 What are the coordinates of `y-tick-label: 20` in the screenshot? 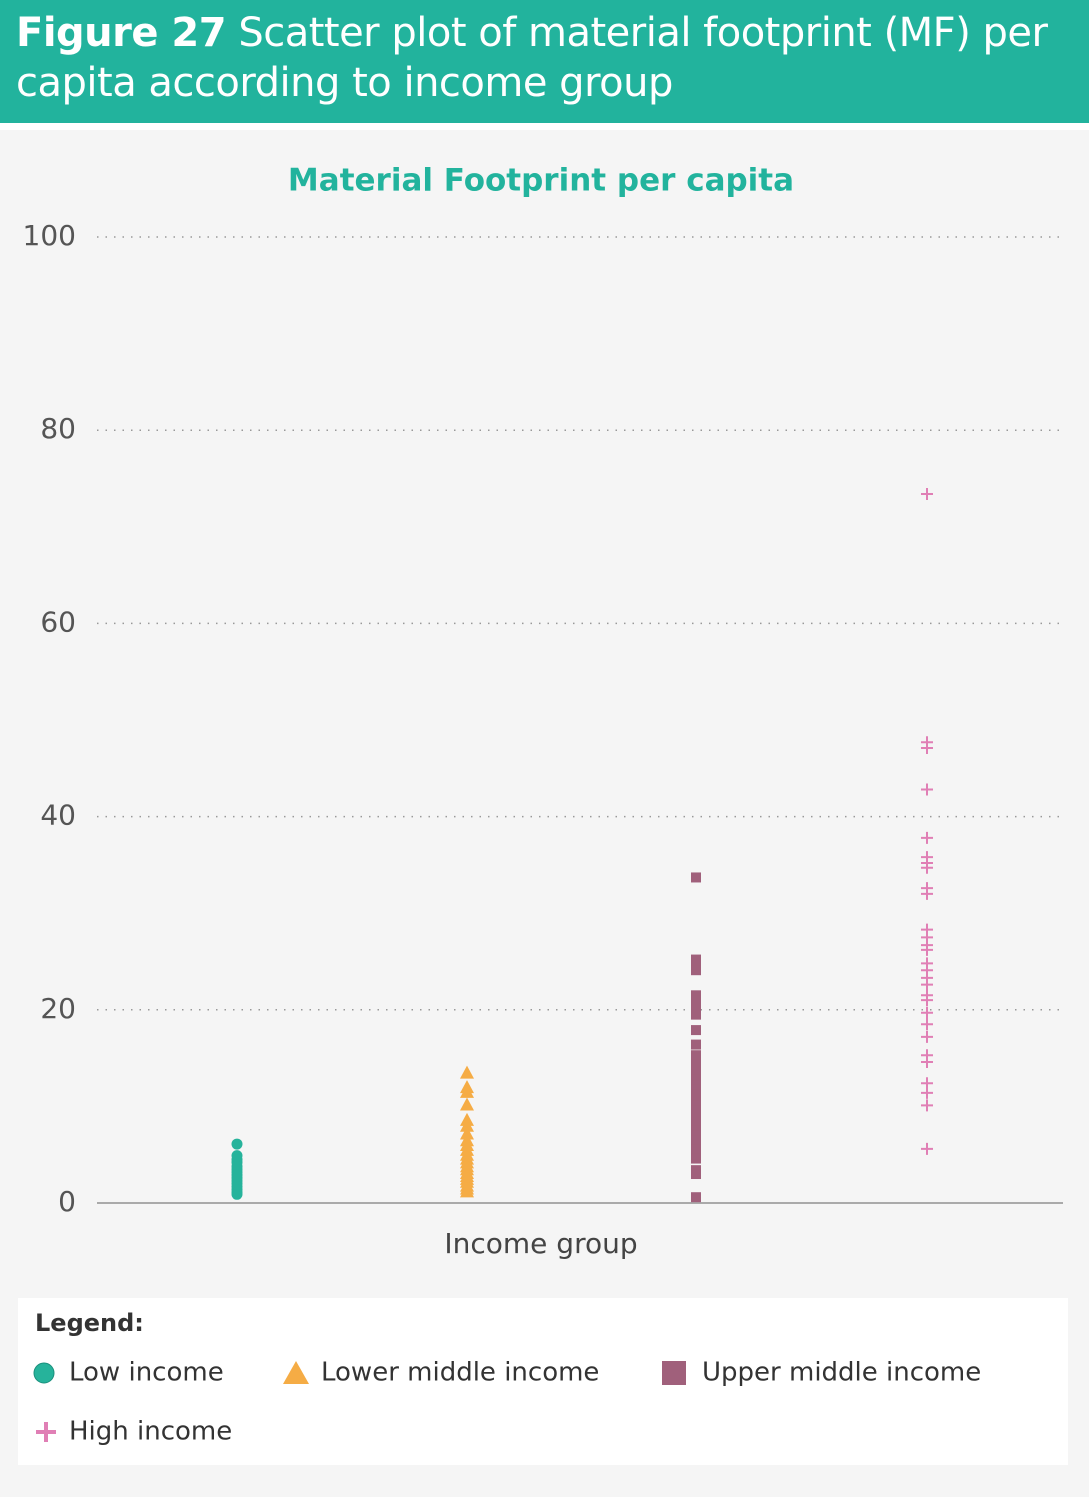 It's located at (58, 1008).